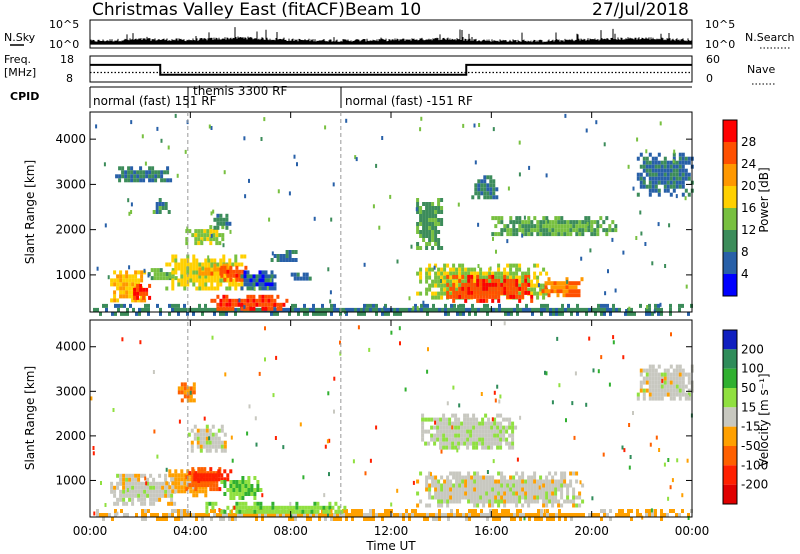 This screenshot has height=554, width=800. Describe the element at coordinates (730, 197) in the screenshot. I see `colorbar-swatch` at that location.